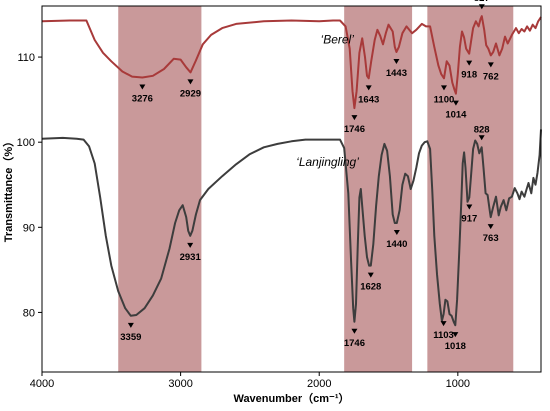 This screenshot has width=550, height=411. What do you see at coordinates (482, 2) in the screenshot?
I see `annotation-label-8: 827` at bounding box center [482, 2].